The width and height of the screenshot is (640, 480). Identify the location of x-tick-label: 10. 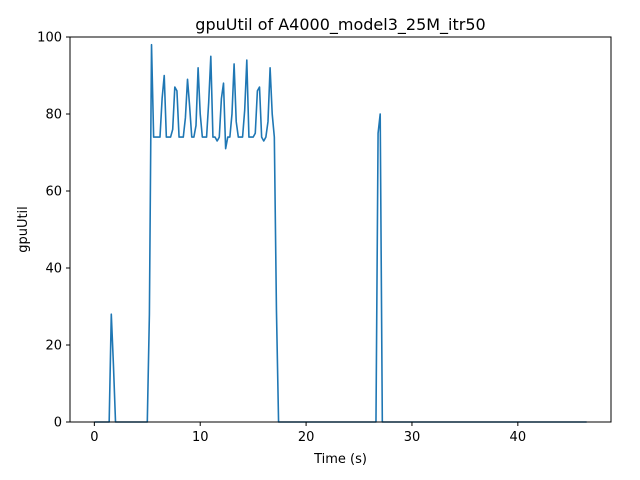
(200, 437).